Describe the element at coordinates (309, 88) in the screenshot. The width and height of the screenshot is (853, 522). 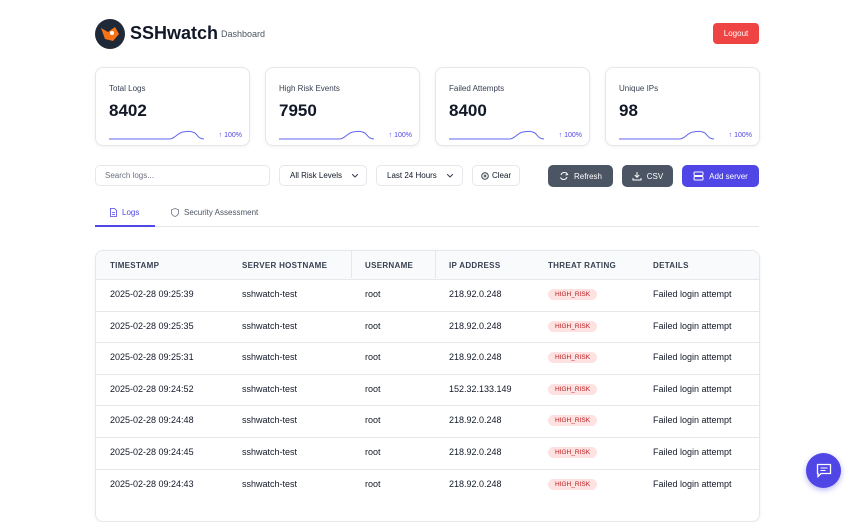
I see `stat-label: High Risk Events` at that location.